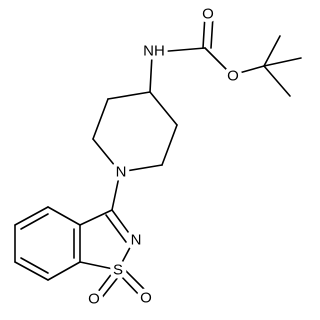 This screenshot has height=320, width=320. I want to click on atom-label: NH, so click(154, 51).